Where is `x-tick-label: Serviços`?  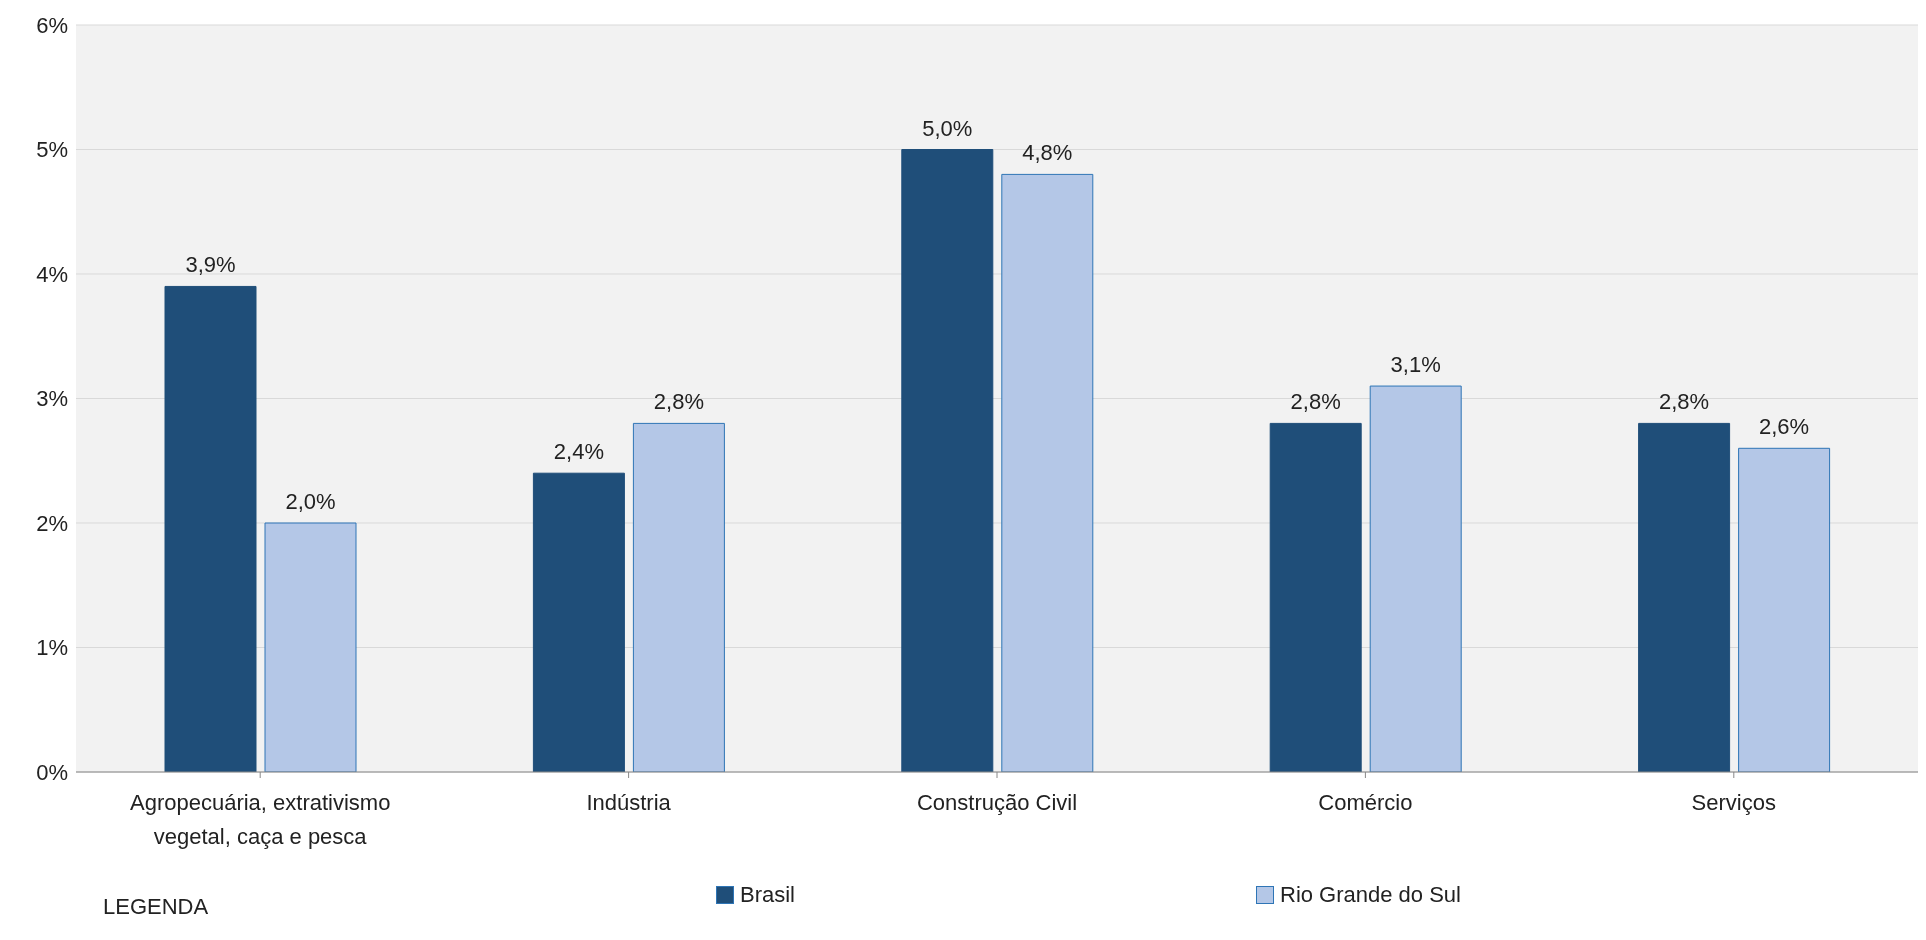
x-tick-label: Serviços is located at coordinates (1733, 802).